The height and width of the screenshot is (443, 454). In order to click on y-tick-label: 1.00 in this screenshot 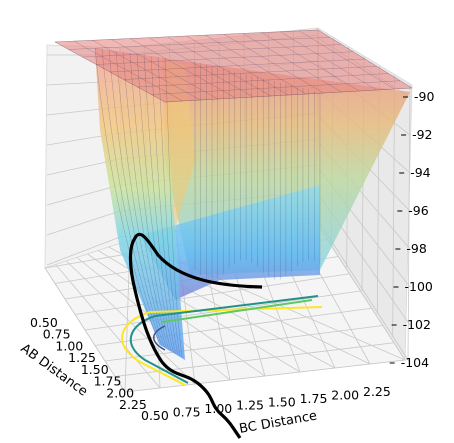, I will do `click(218, 408)`.